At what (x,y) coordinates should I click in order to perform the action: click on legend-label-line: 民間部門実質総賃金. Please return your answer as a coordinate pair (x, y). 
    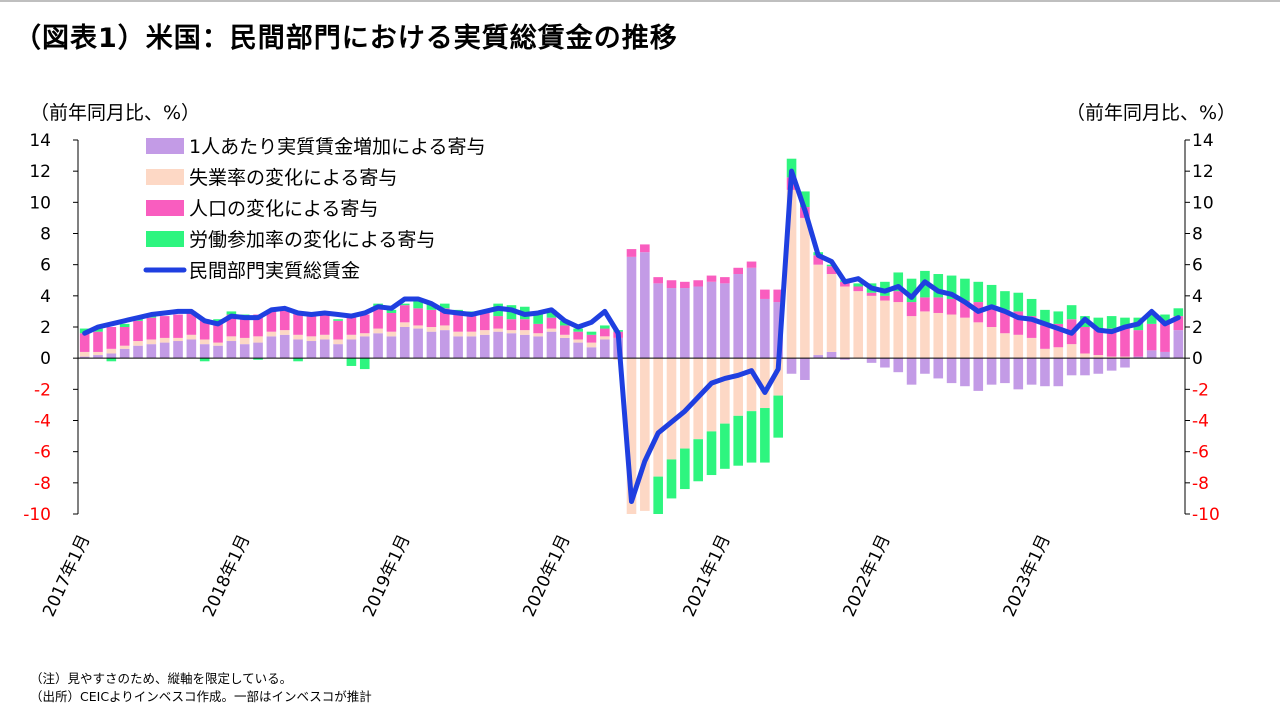
    Looking at the image, I should click on (274, 271).